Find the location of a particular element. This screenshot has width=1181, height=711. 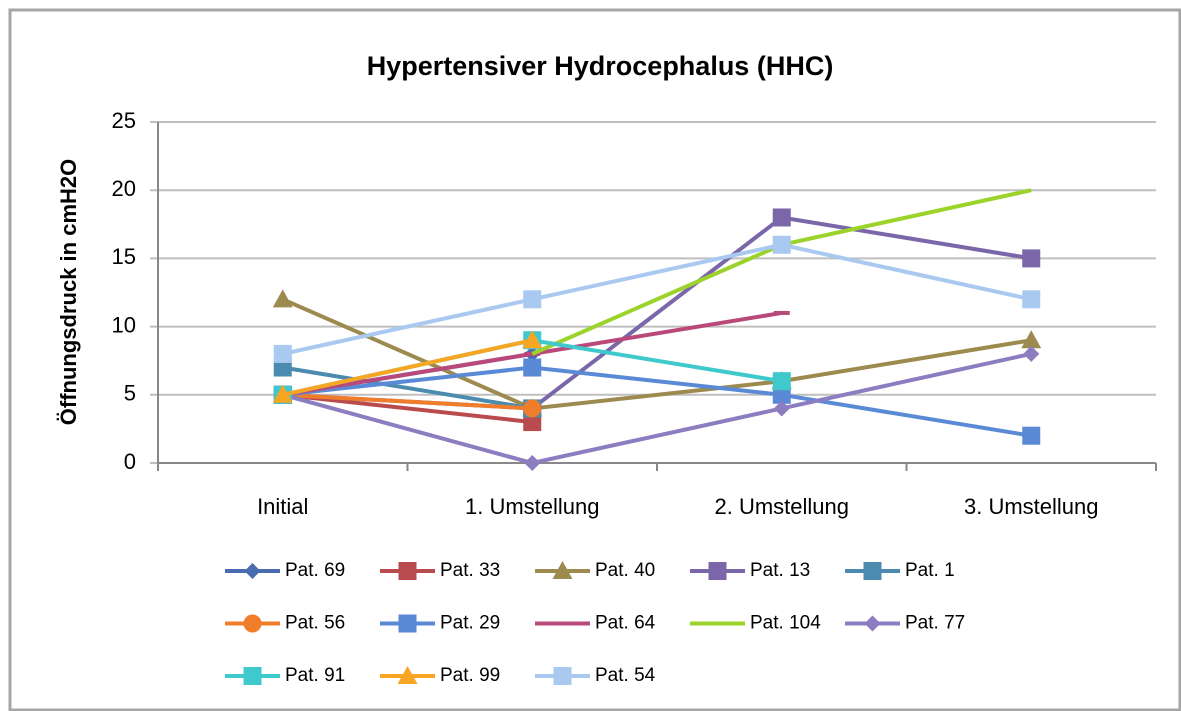

legend-label: Pat. 64 is located at coordinates (625, 623).